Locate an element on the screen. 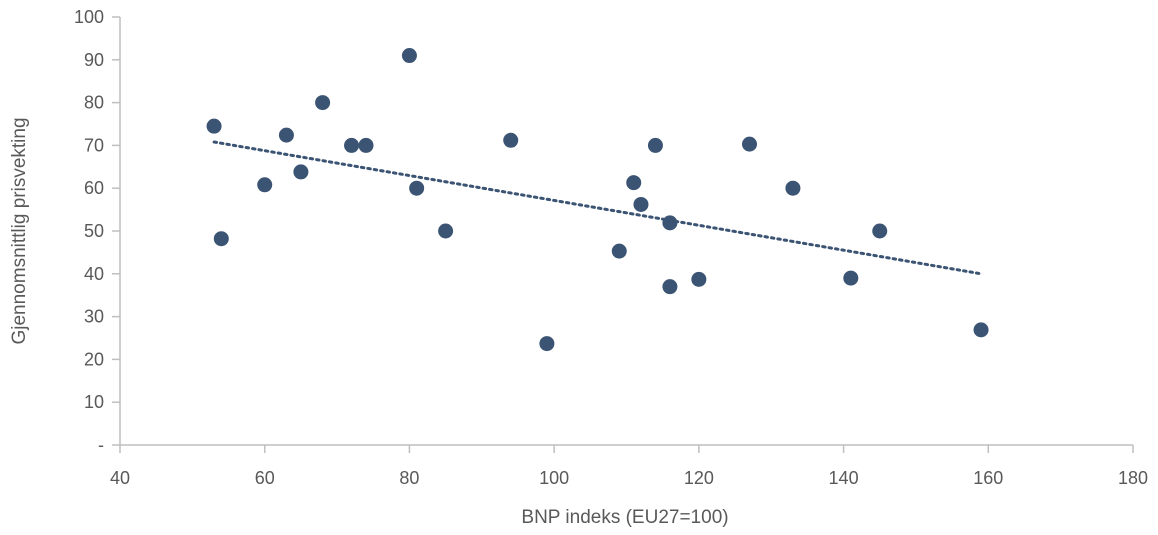  x-tick-label: 100 is located at coordinates (554, 478).